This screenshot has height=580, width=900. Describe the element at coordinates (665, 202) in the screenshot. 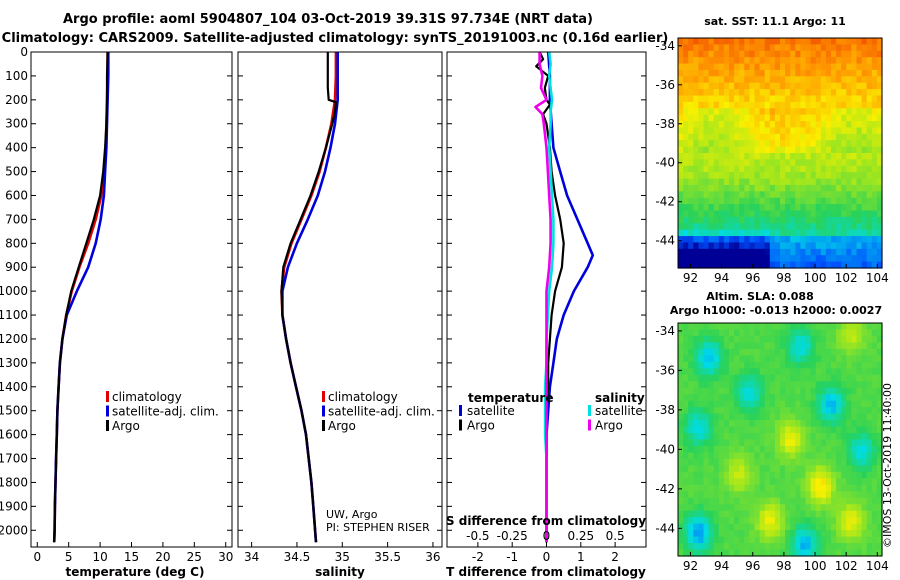

I see `map-y-tick-label: -42` at that location.